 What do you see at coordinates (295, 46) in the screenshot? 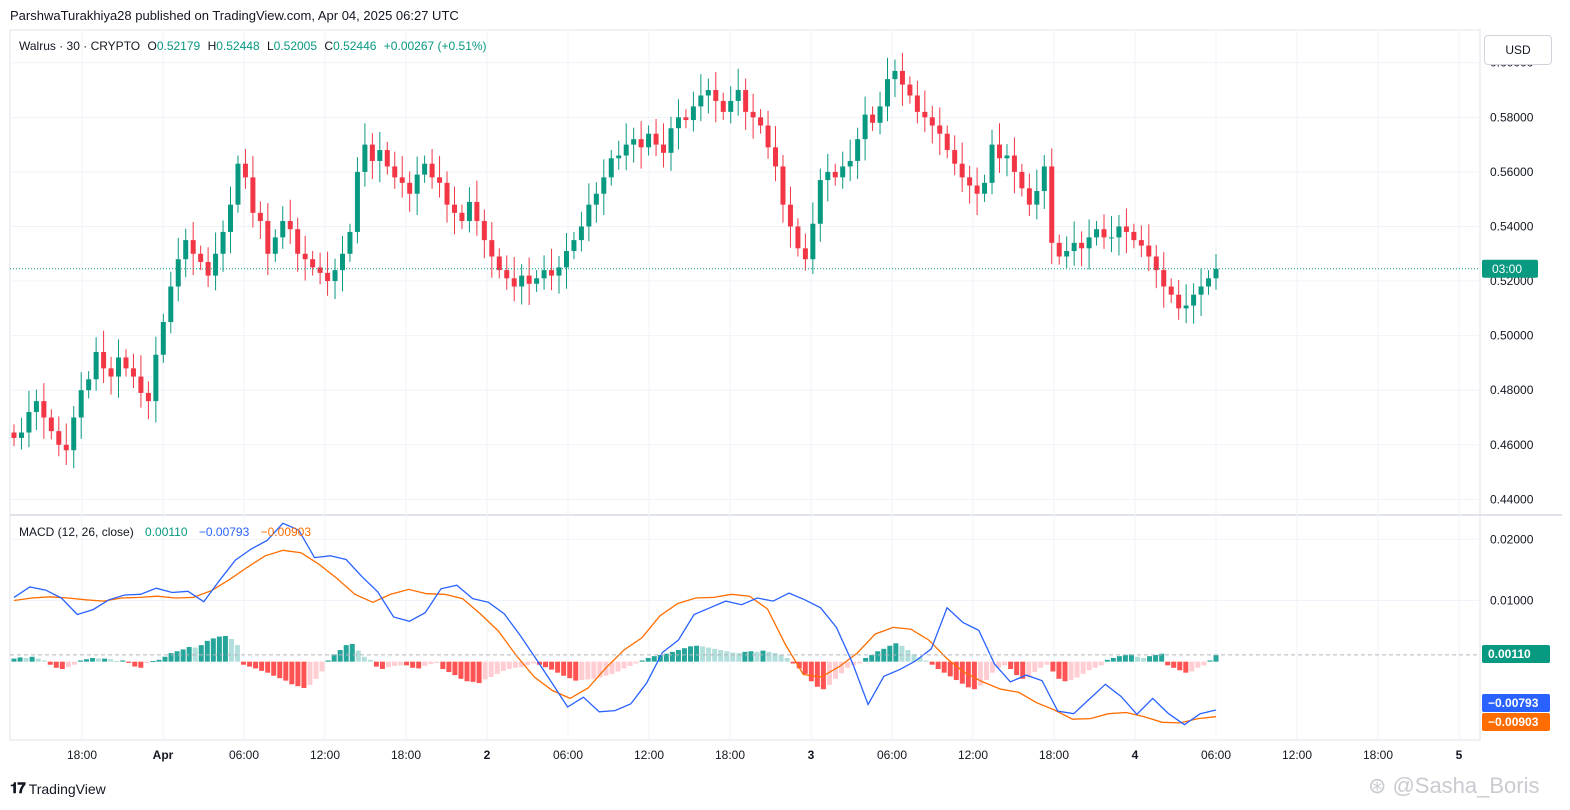
I see `low-value: 0.52005` at bounding box center [295, 46].